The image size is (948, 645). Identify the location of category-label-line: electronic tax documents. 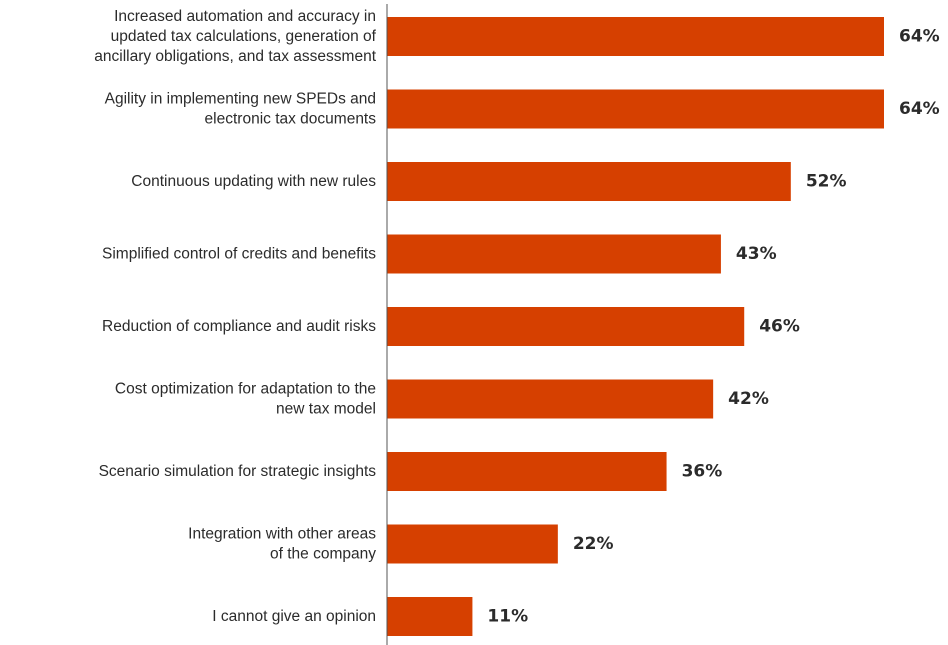
(291, 119).